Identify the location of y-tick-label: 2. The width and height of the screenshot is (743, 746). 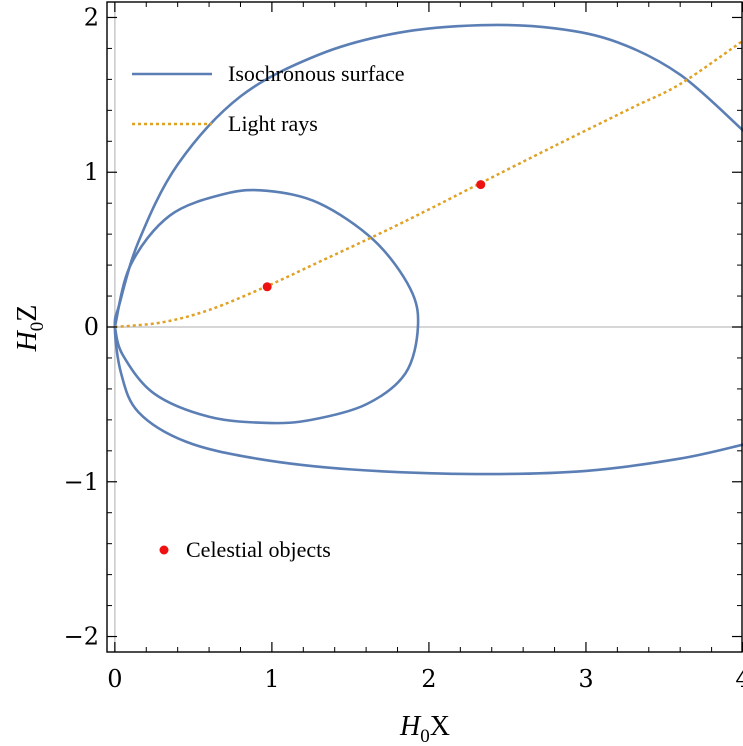
(91, 17).